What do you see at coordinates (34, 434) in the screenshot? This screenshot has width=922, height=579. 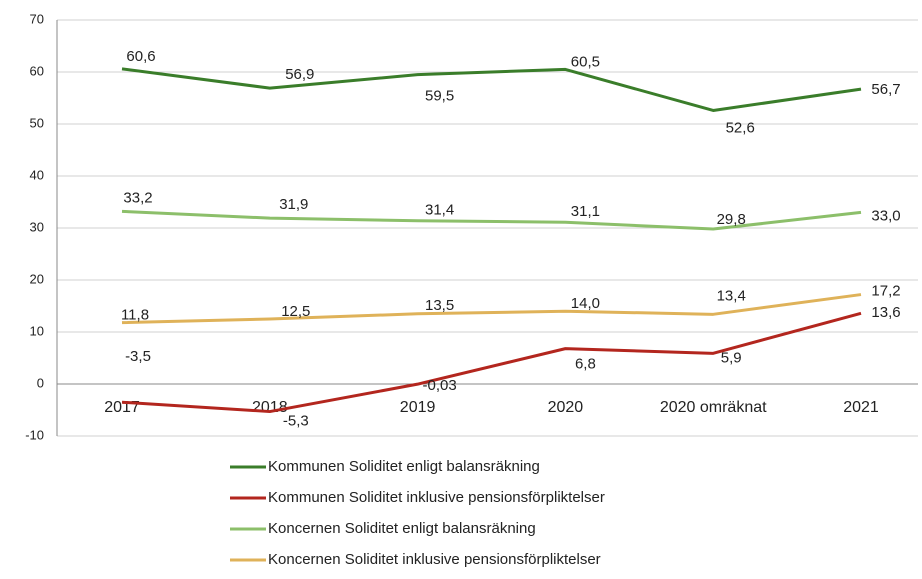 I see `y-tick-label: -10` at bounding box center [34, 434].